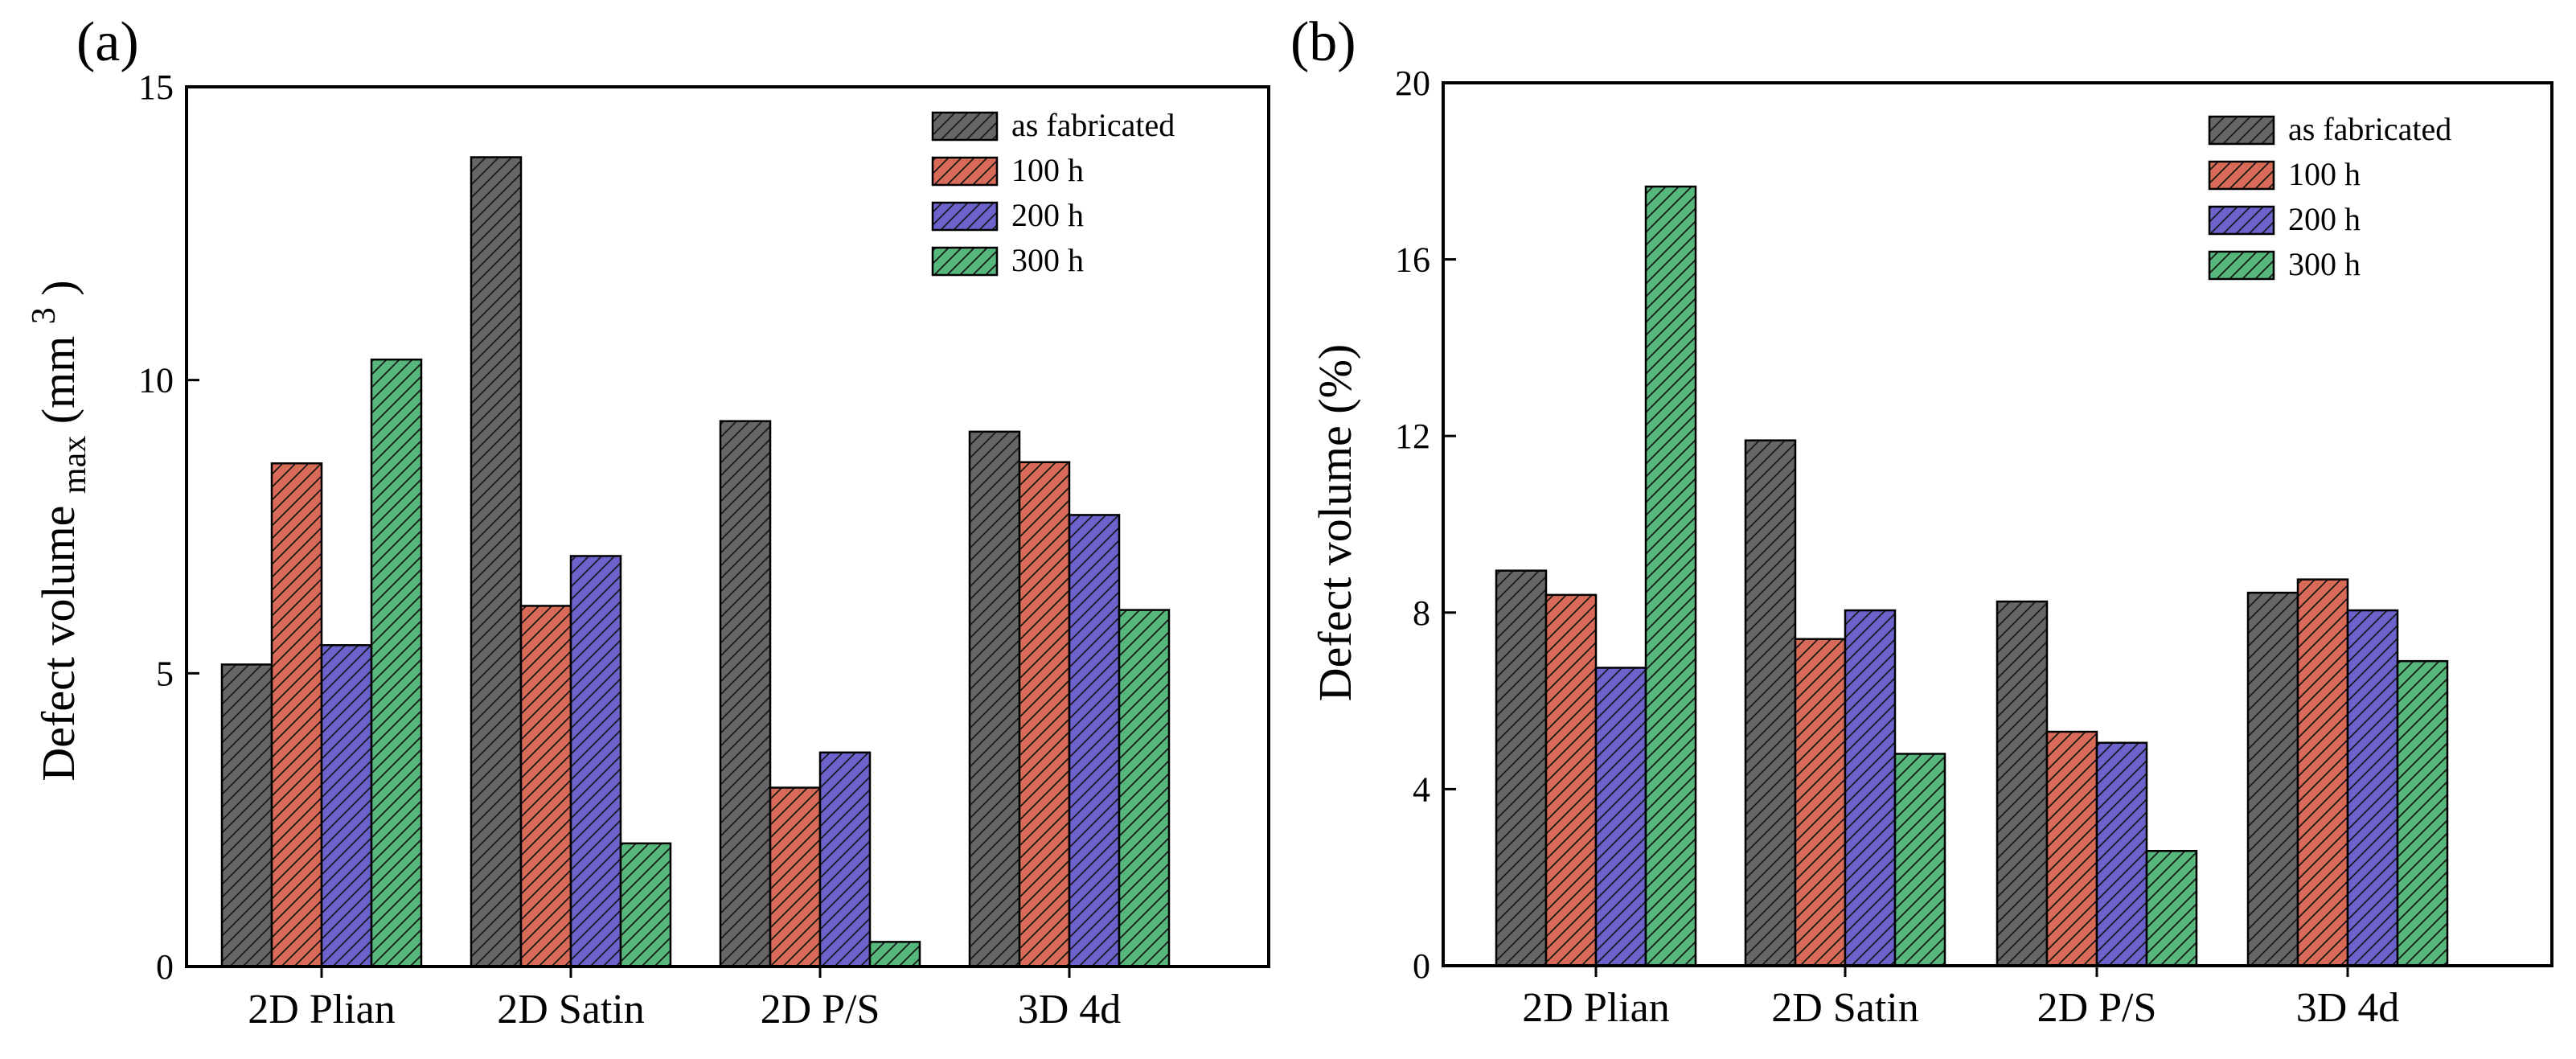 Image resolution: width=2576 pixels, height=1059 pixels. I want to click on y-axis-label-a: Defect volume max (mm 3 ), so click(54, 530).